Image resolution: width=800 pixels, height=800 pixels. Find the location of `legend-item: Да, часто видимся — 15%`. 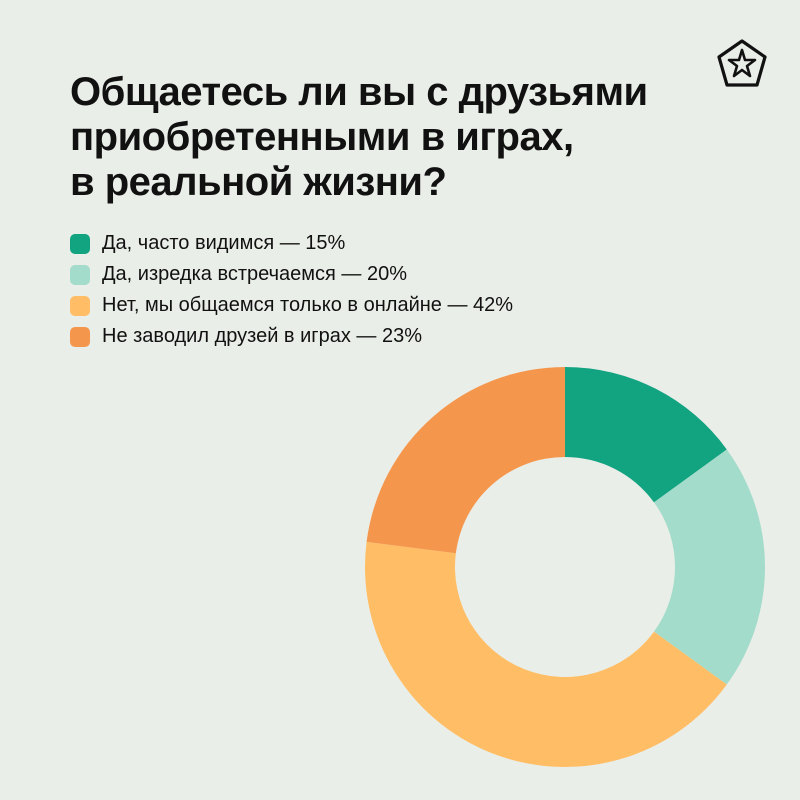

legend-item: Да, часто видимся — 15% is located at coordinates (291, 243).